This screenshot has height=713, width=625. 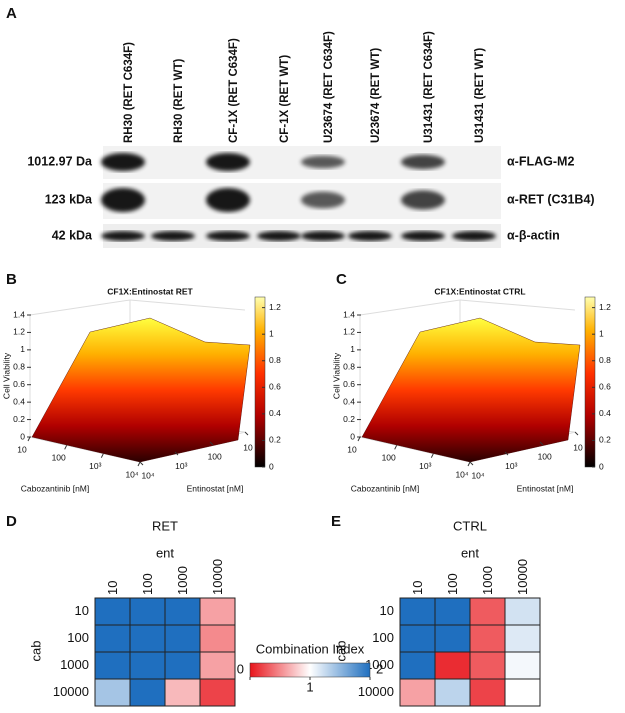 I want to click on lane-label: U31431 (RET WT), so click(x=480, y=95).